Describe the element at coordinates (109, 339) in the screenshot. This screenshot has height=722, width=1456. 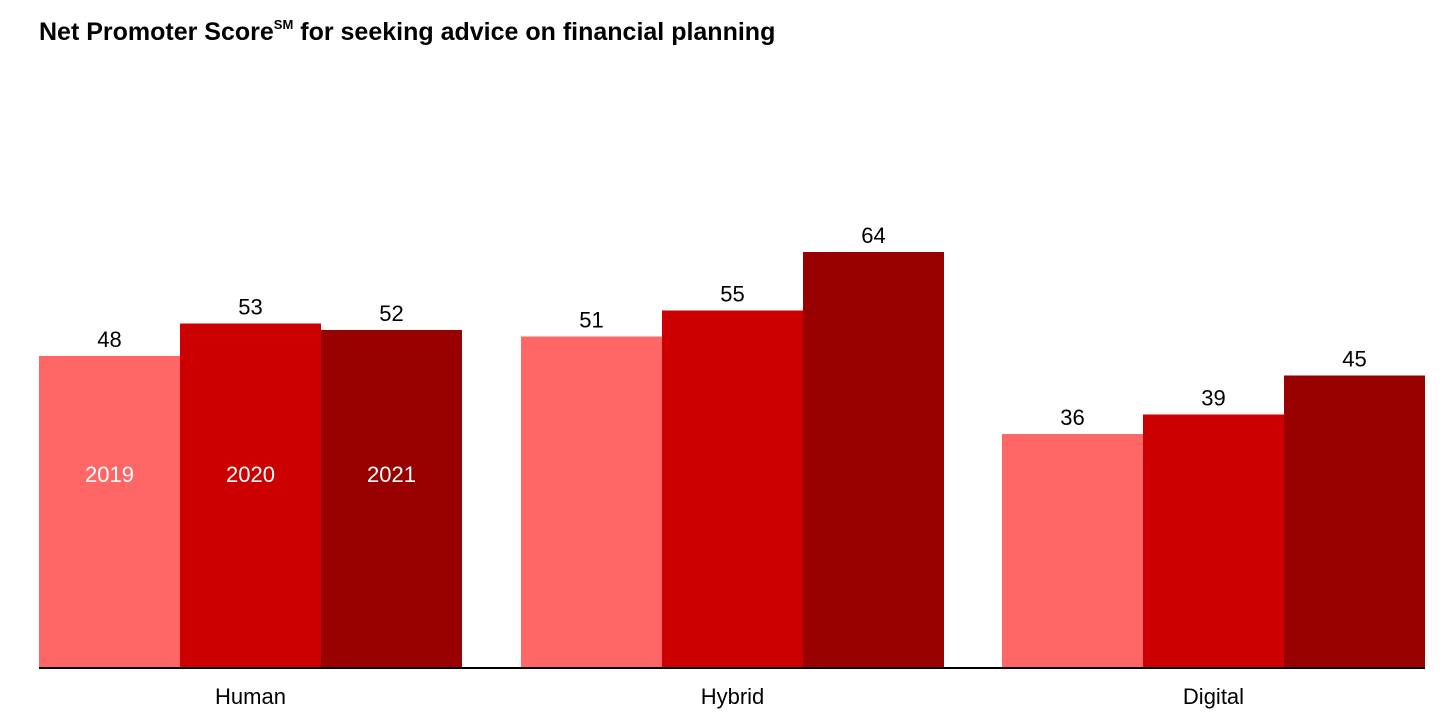
I see `data-label-human-2019: 48` at that location.